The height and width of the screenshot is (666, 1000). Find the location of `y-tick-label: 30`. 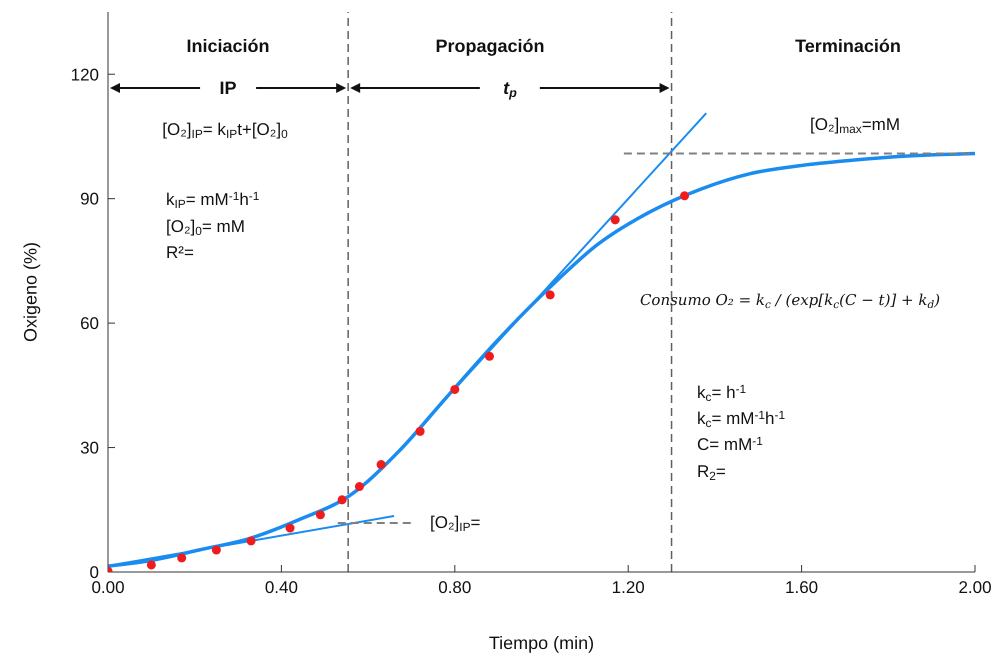

y-tick-label: 30 is located at coordinates (89, 448).